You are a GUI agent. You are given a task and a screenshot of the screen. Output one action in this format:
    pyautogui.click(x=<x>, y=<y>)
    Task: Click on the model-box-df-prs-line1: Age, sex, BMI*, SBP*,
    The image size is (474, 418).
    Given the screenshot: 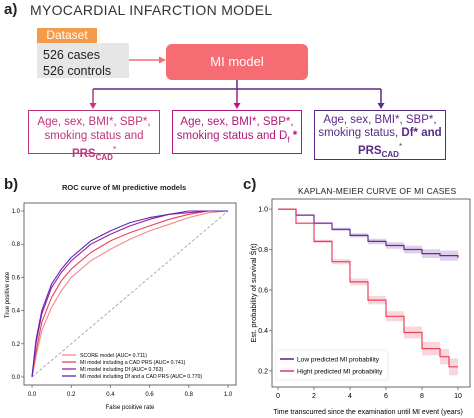 What is the action you would take?
    pyautogui.click(x=380, y=120)
    